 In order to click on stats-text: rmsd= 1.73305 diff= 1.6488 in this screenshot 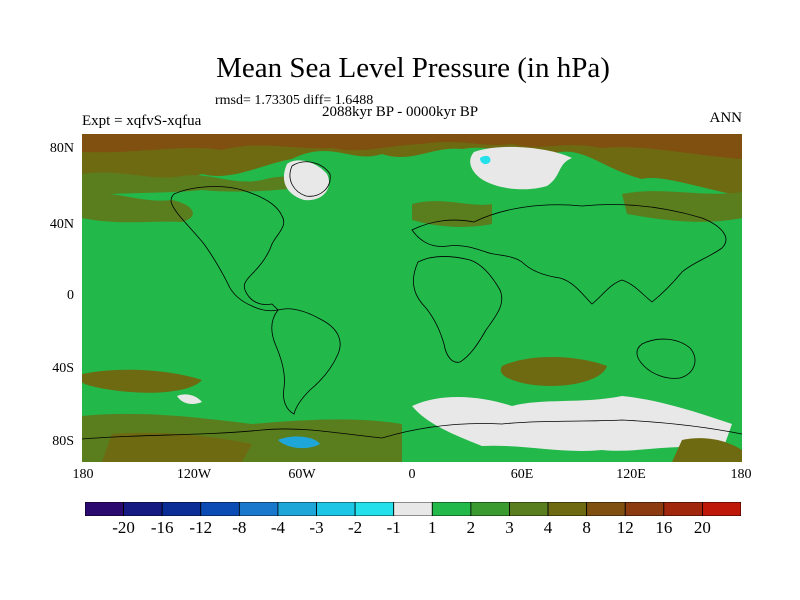, I will do `click(294, 100)`.